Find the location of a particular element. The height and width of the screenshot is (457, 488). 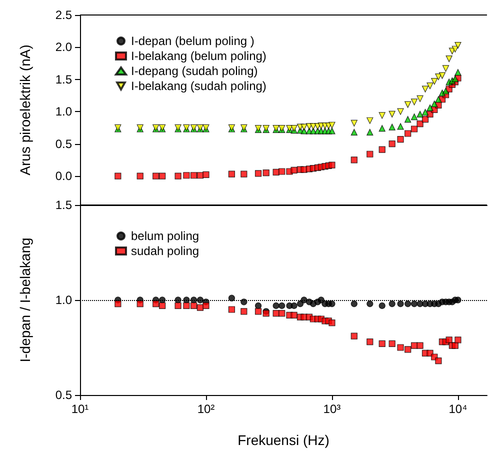

x-tick-label: 10² is located at coordinates (206, 409).